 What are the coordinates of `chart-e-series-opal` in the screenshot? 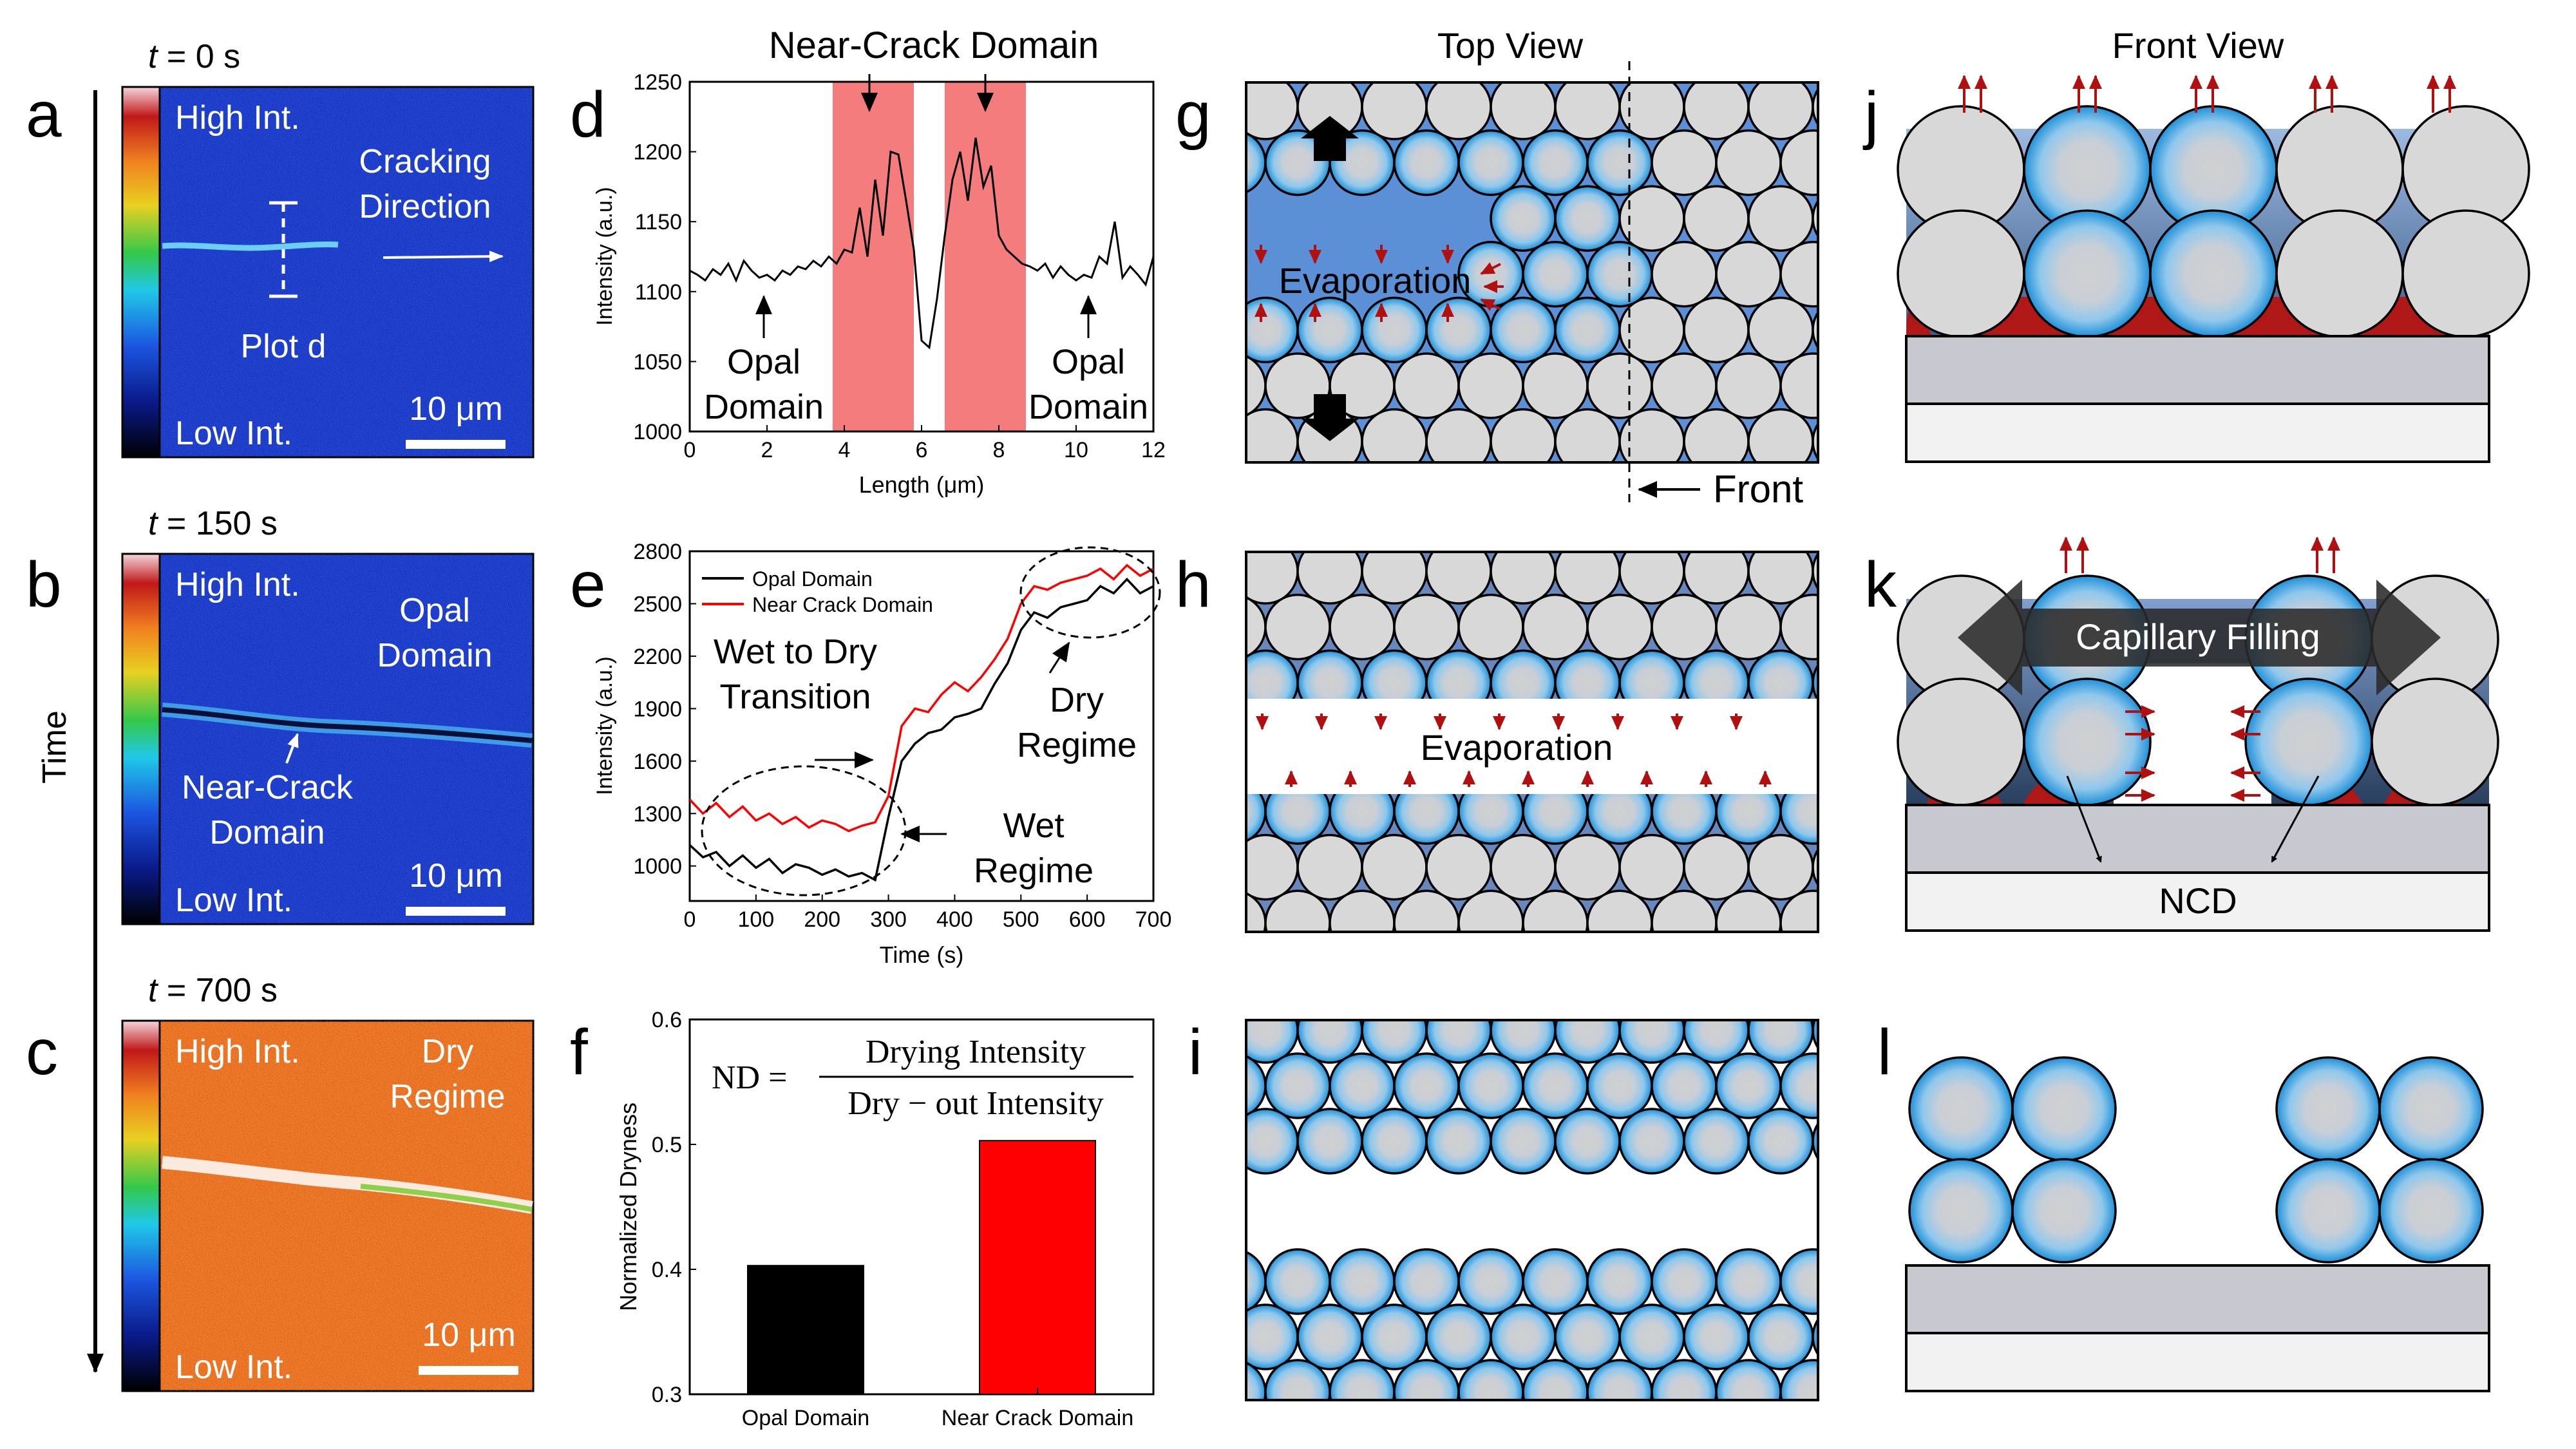 It's located at (921, 729).